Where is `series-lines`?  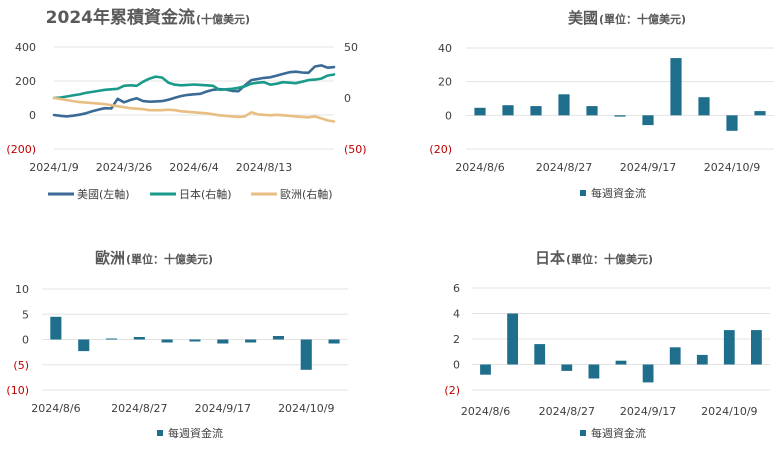 series-lines is located at coordinates (194, 93).